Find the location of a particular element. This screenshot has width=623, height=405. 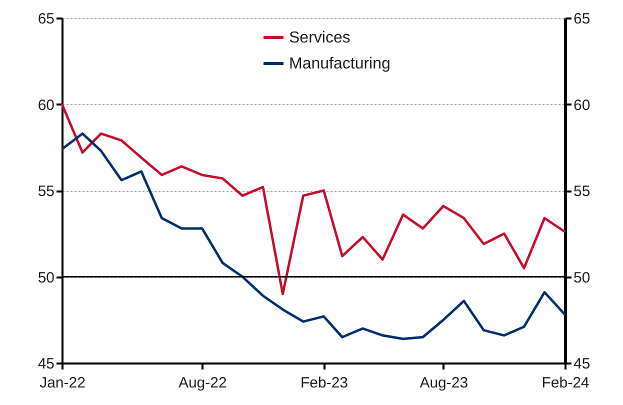

x-tick-label: Jan-22 is located at coordinates (63, 383).